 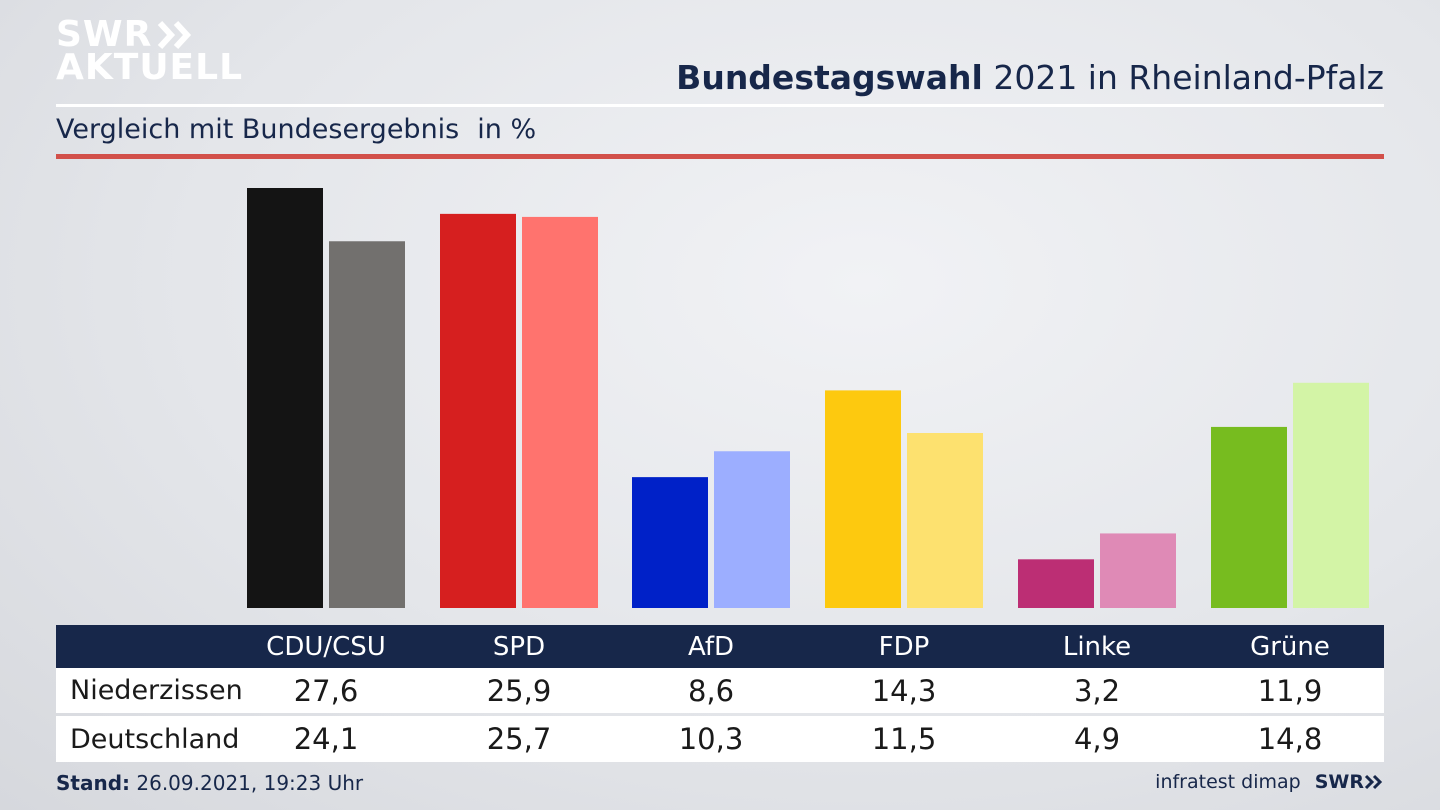 I want to click on value-niederzissen-afd: 8,6, so click(x=711, y=690).